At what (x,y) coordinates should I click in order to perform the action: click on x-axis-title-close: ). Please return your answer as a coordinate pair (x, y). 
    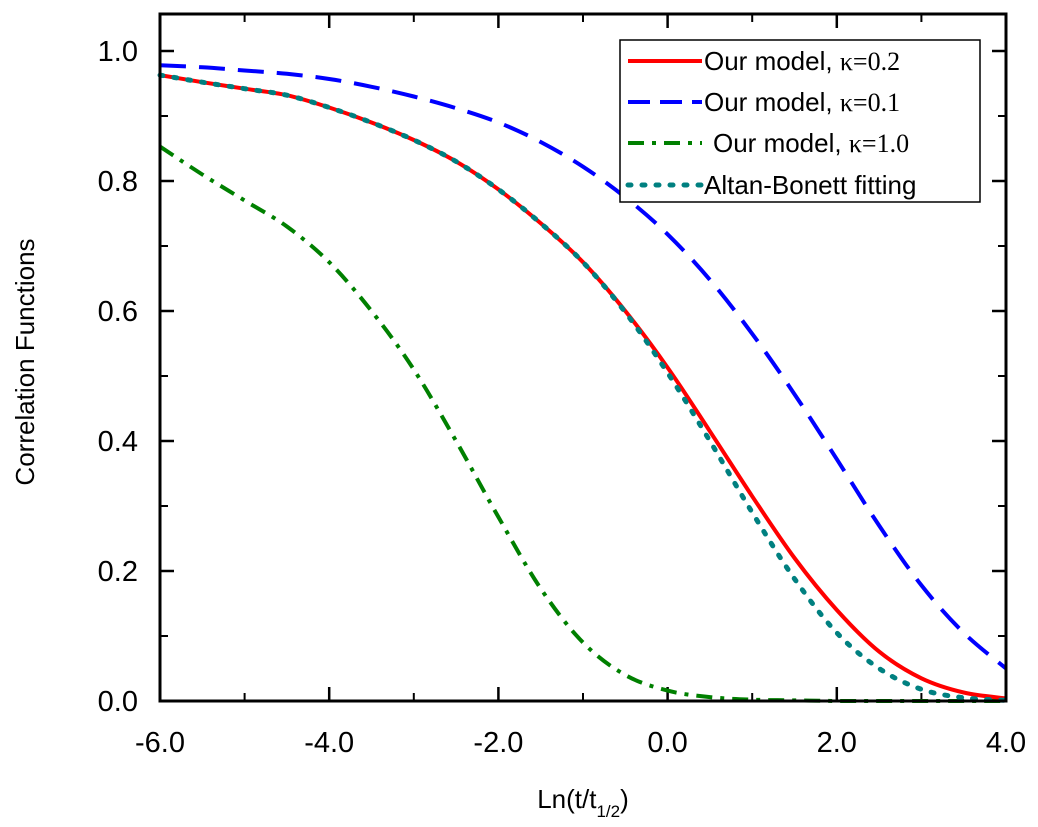
    Looking at the image, I should click on (624, 799).